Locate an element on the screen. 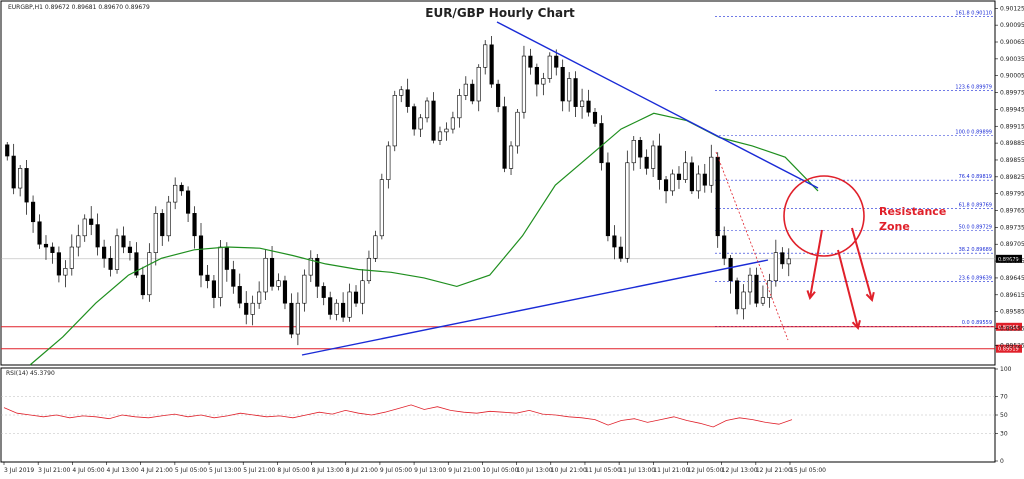 The width and height of the screenshot is (1024, 479). ascending-trendline is located at coordinates (535, 307).